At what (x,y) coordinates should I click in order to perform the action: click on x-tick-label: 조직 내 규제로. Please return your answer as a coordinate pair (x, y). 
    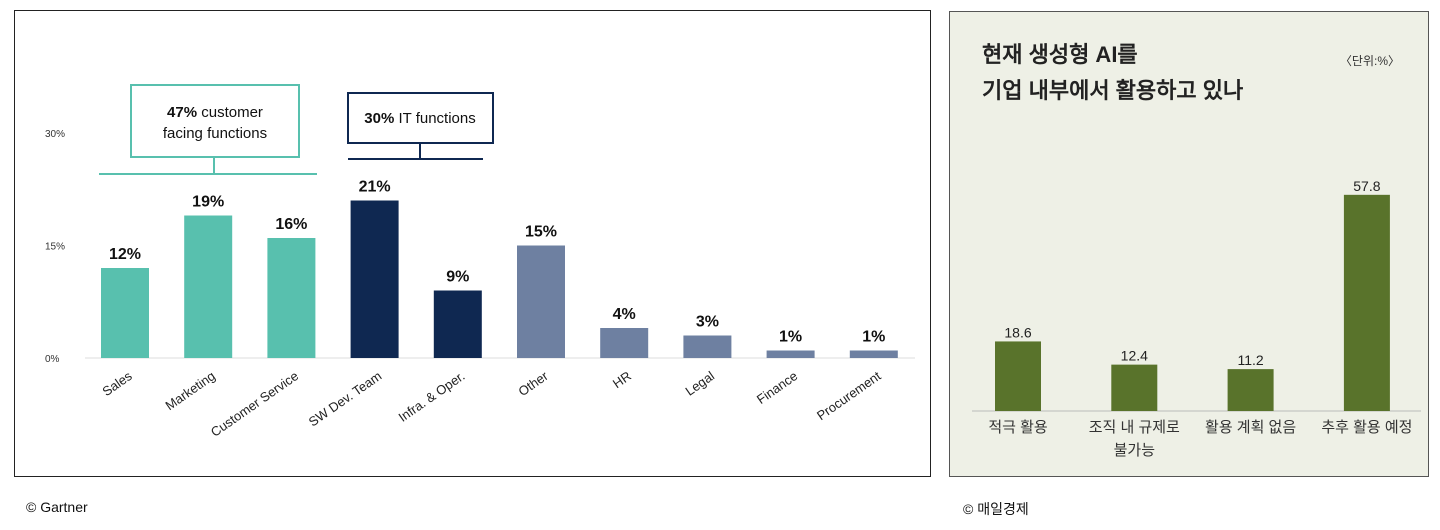
    Looking at the image, I should click on (1134, 427).